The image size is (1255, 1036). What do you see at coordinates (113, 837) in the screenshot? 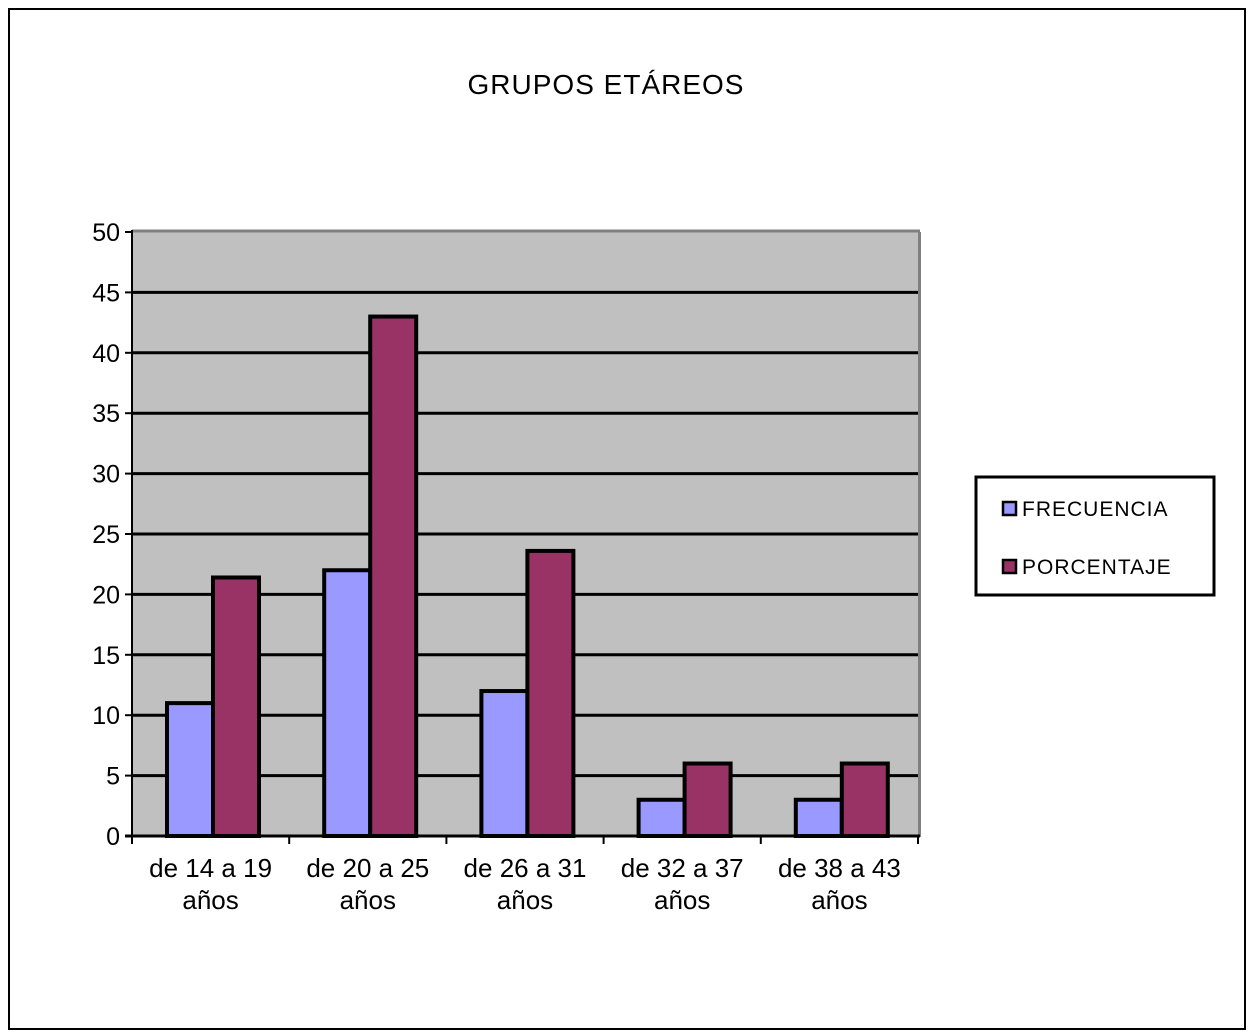
I see `y-tick-label: 0` at bounding box center [113, 837].